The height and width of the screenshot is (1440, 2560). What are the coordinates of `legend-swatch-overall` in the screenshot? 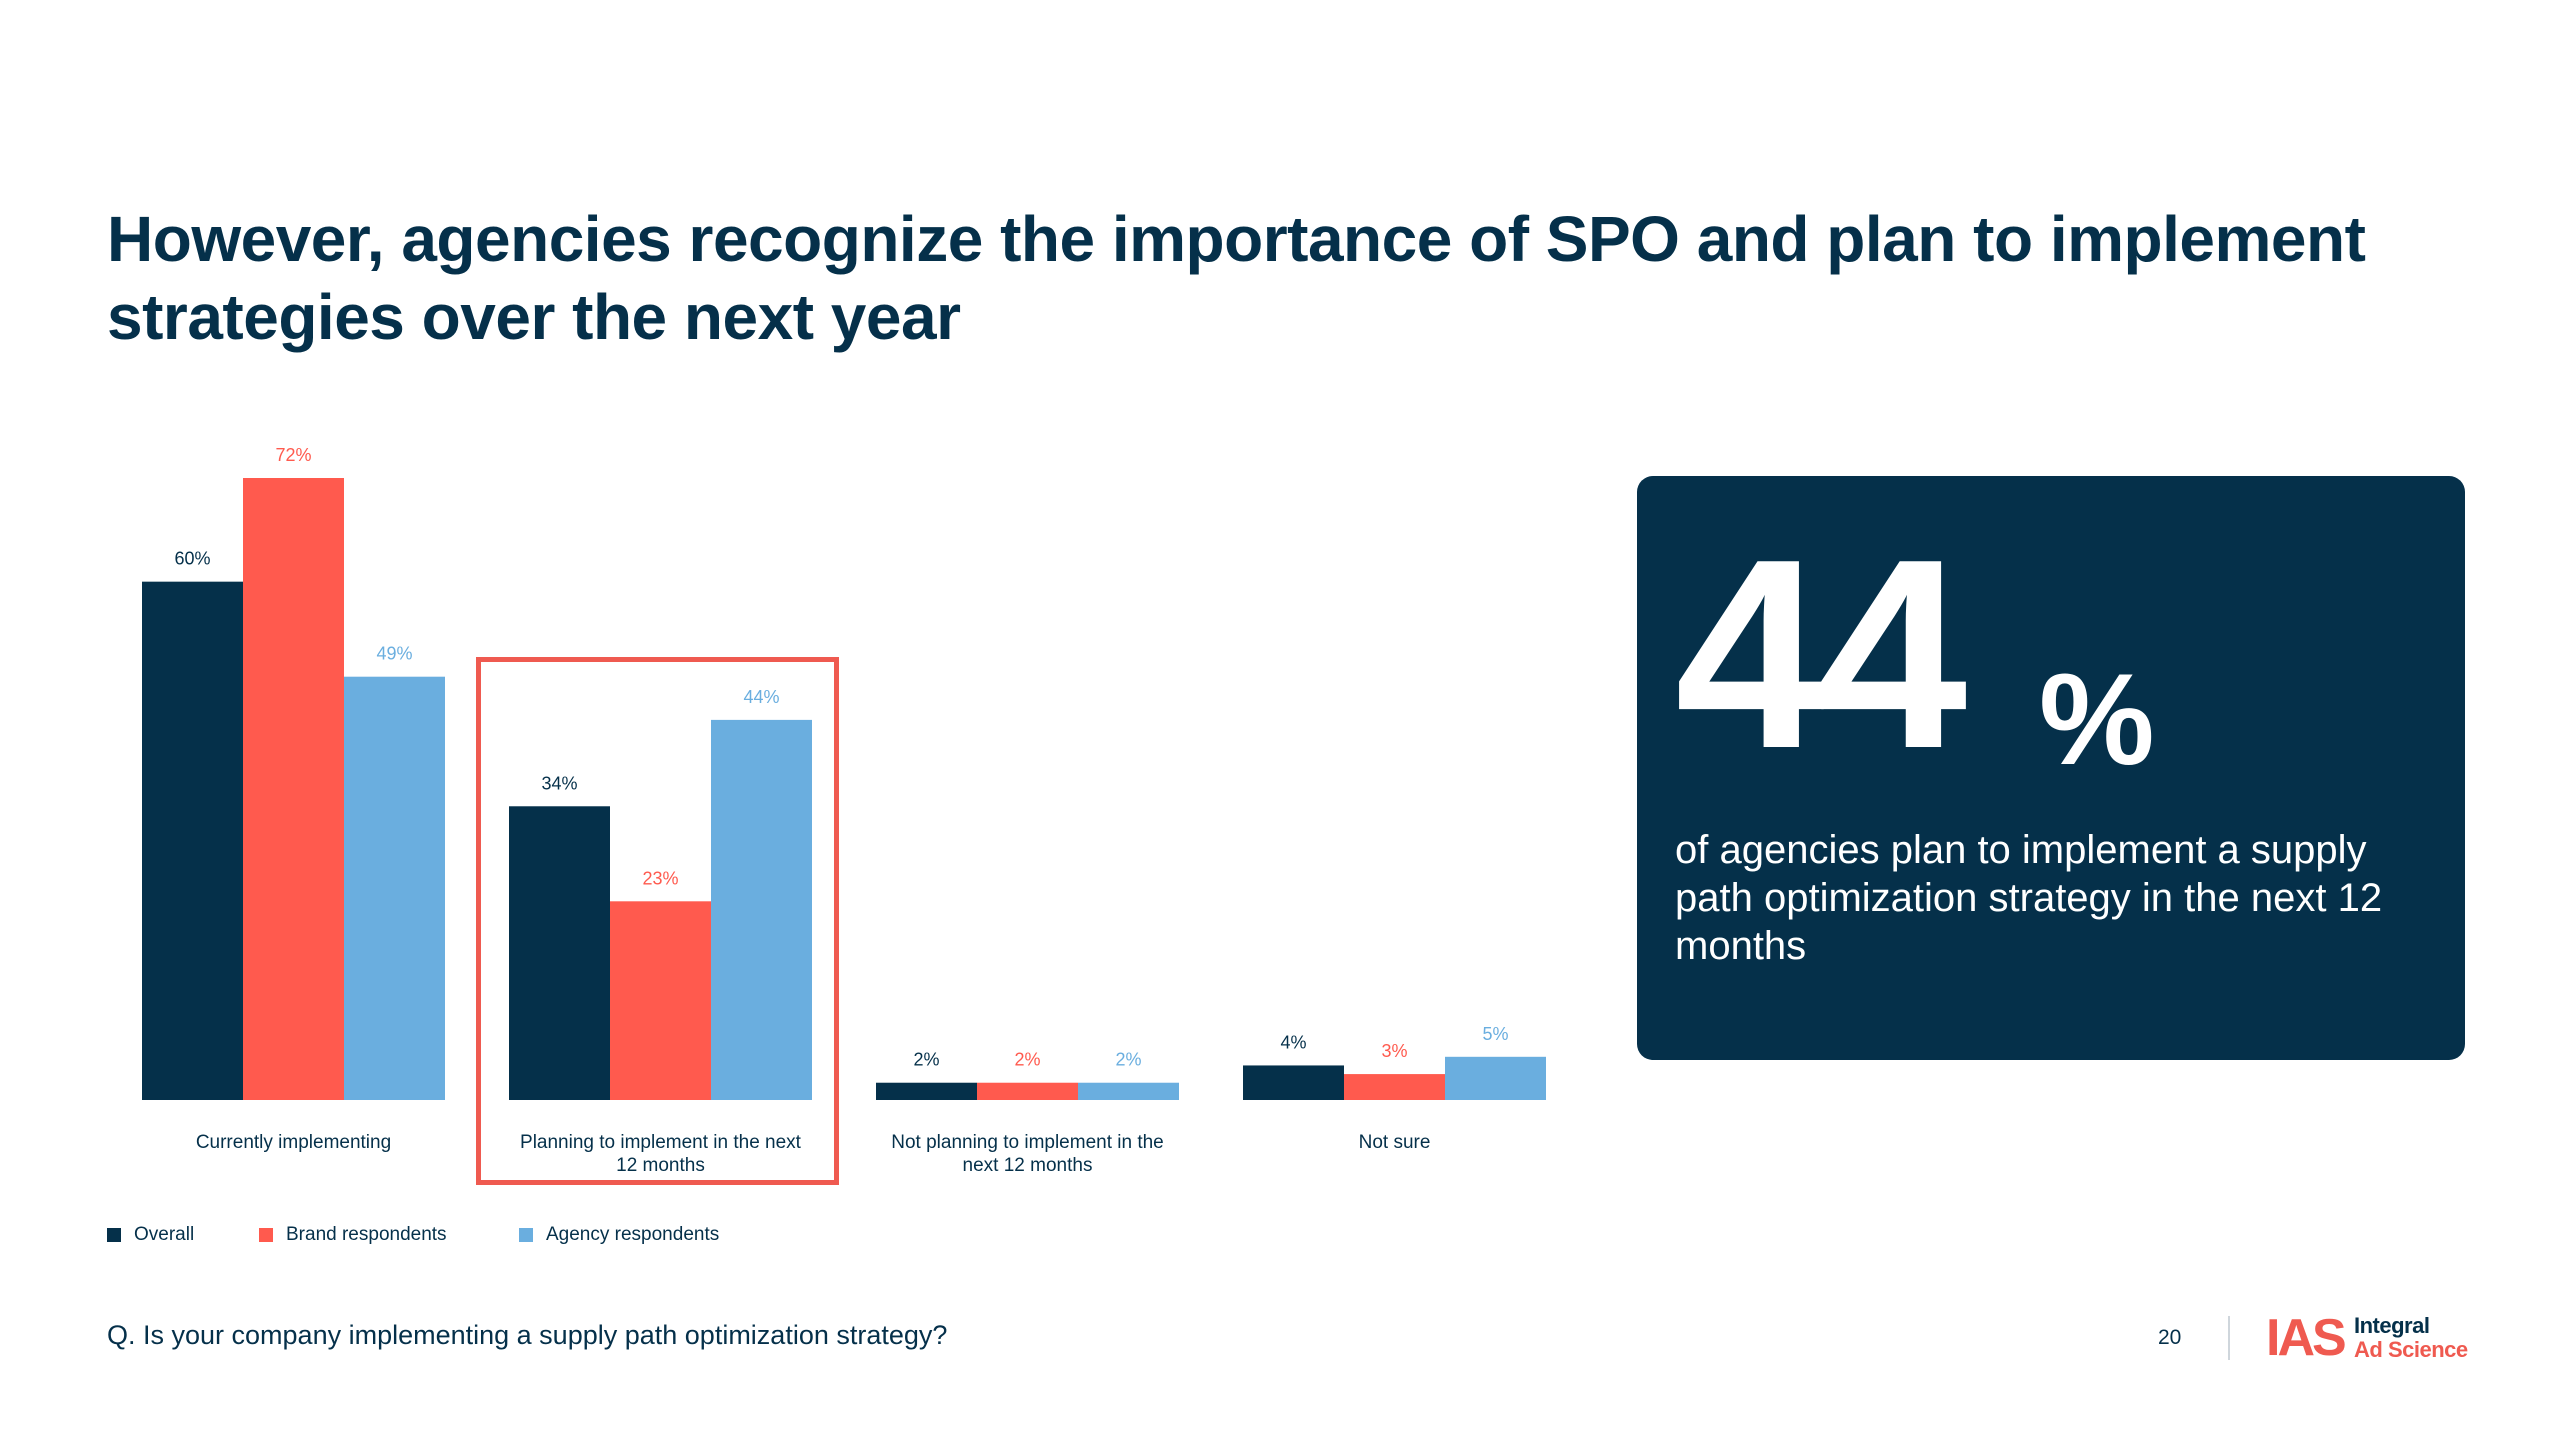 It's located at (114, 1235).